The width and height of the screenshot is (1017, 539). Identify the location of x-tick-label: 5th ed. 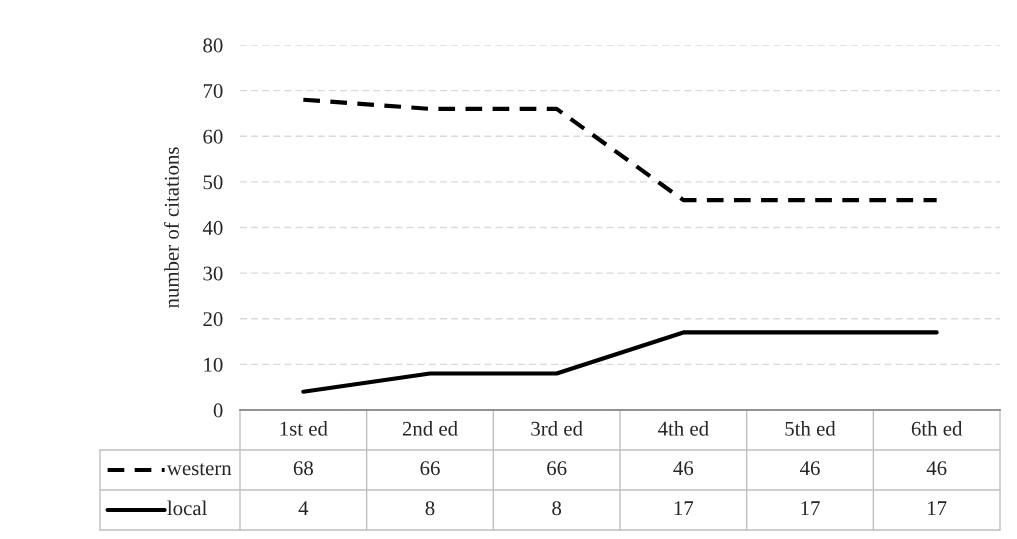
(810, 428).